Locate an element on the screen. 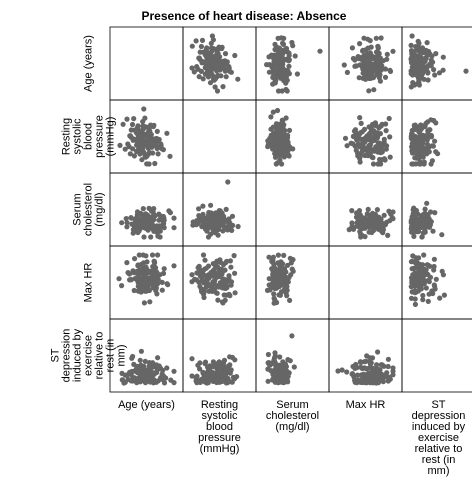 The image size is (472, 498). panel-r1-c3 is located at coordinates (365, 136).